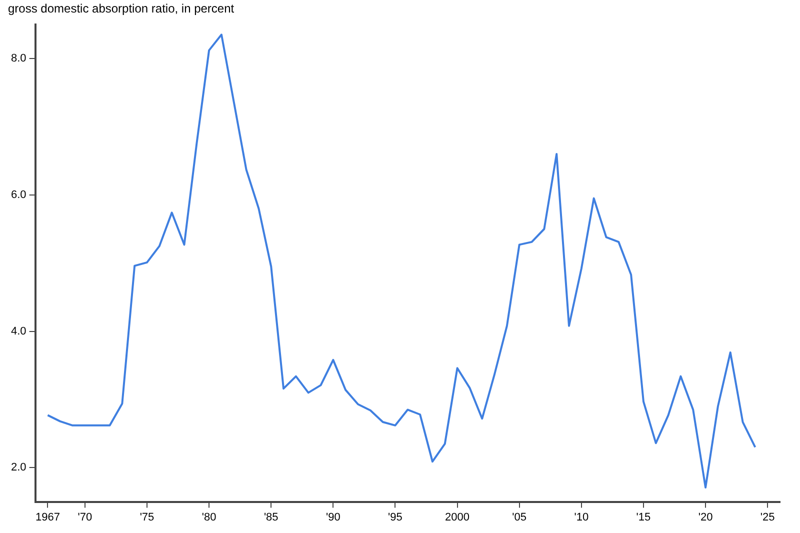 The height and width of the screenshot is (533, 800). Describe the element at coordinates (18, 58) in the screenshot. I see `y-tick-label: 8.0` at that location.